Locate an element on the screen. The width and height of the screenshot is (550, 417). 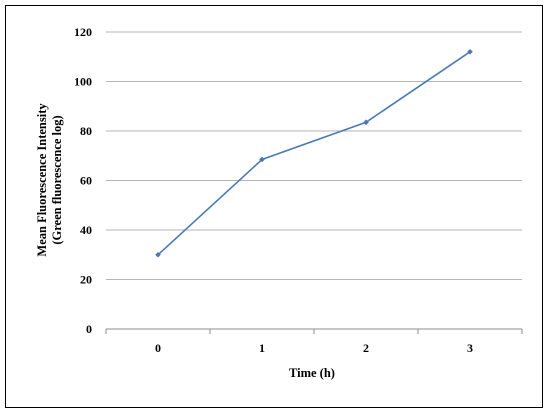
y-axis-title-line-2: (Green fluorescence log) is located at coordinates (57, 179).